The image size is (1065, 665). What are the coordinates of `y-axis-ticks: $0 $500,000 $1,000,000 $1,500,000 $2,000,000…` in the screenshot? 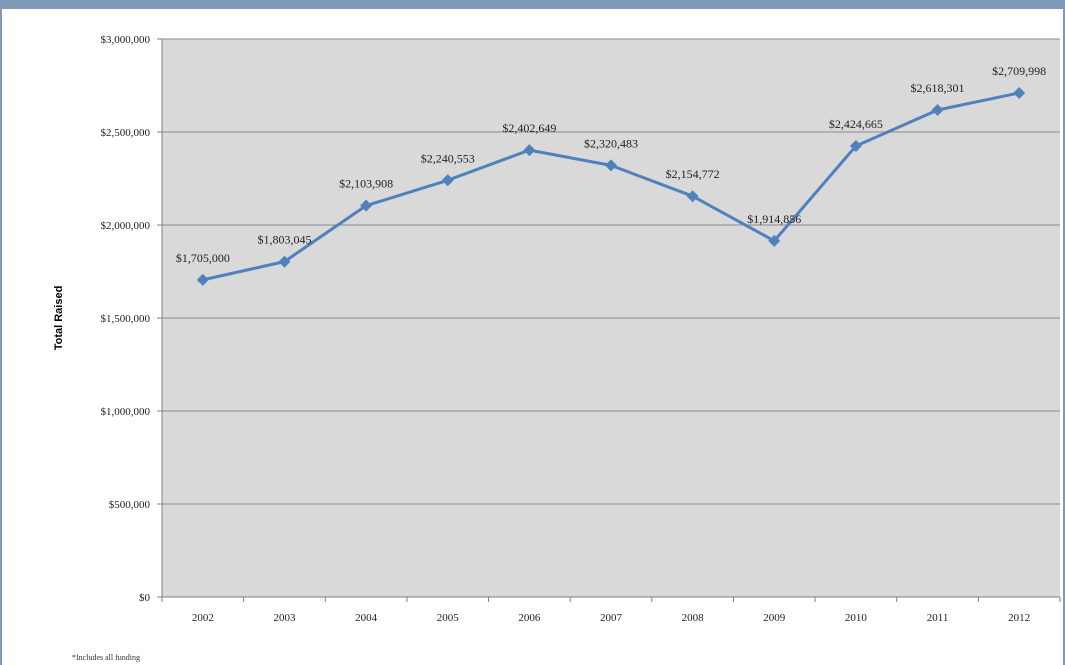 It's located at (132, 319).